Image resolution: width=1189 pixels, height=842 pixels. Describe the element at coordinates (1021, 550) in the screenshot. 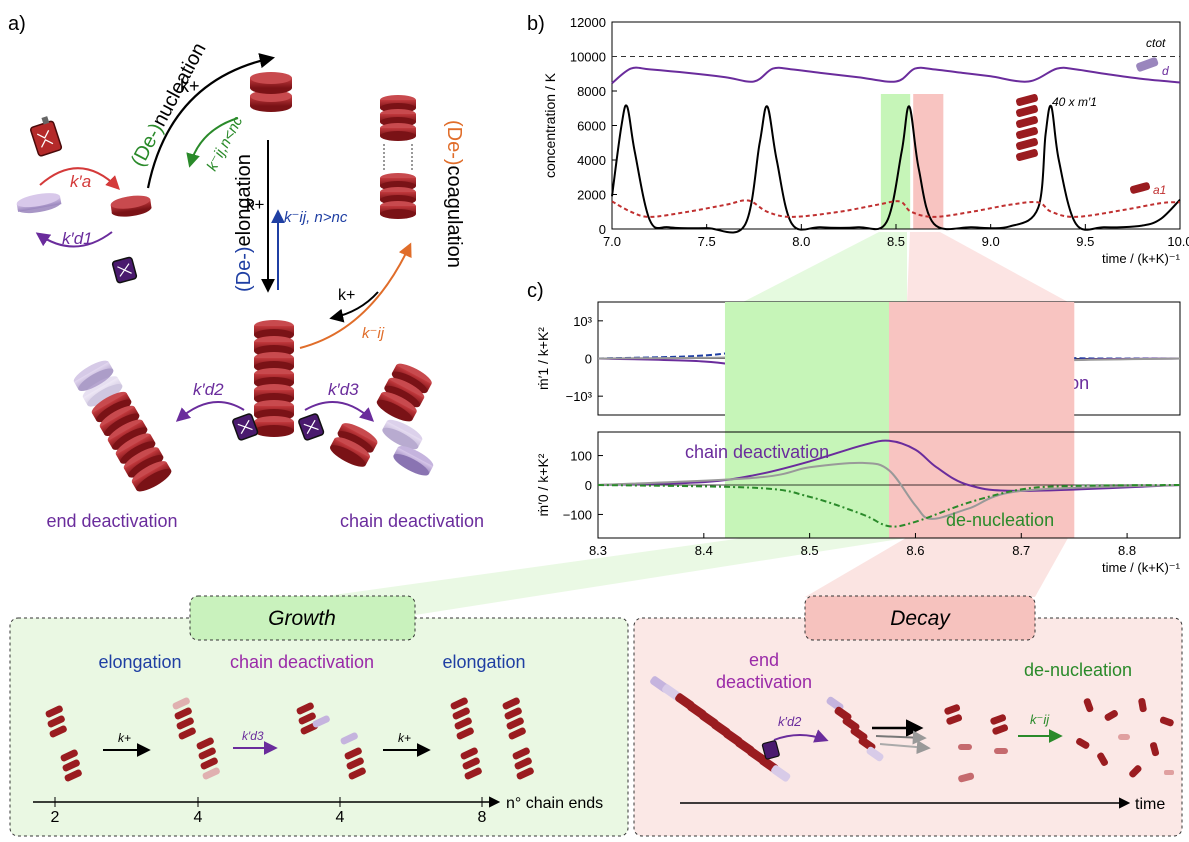

I see `x-tick-label: 8.7` at that location.